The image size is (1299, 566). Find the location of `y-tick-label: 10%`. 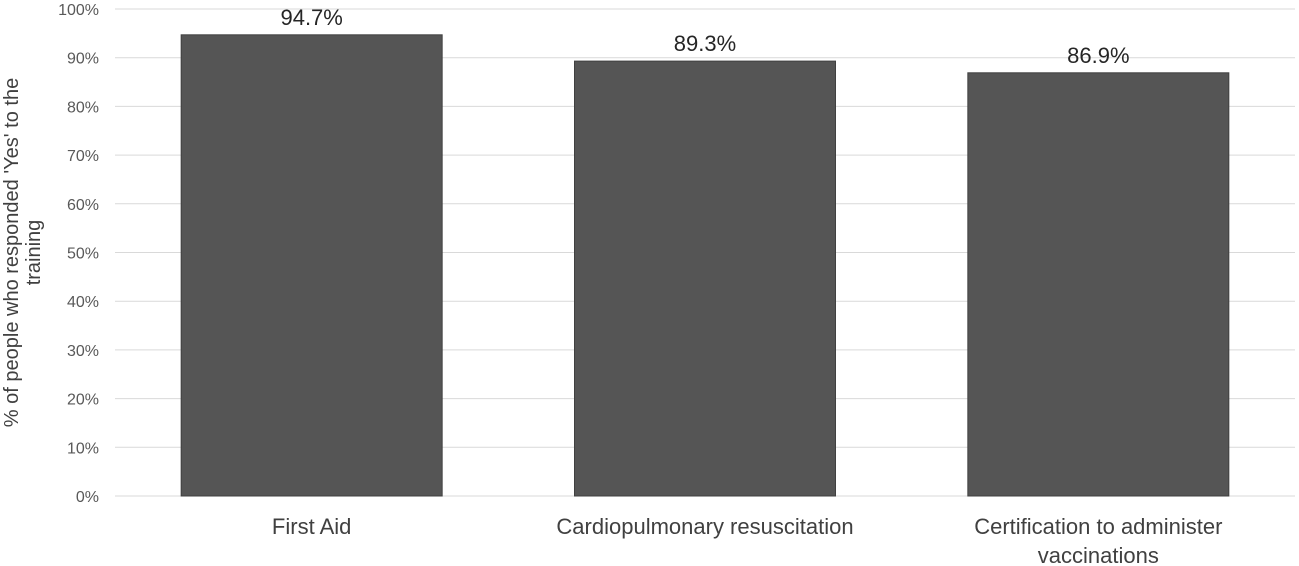

y-tick-label: 10% is located at coordinates (83, 448).